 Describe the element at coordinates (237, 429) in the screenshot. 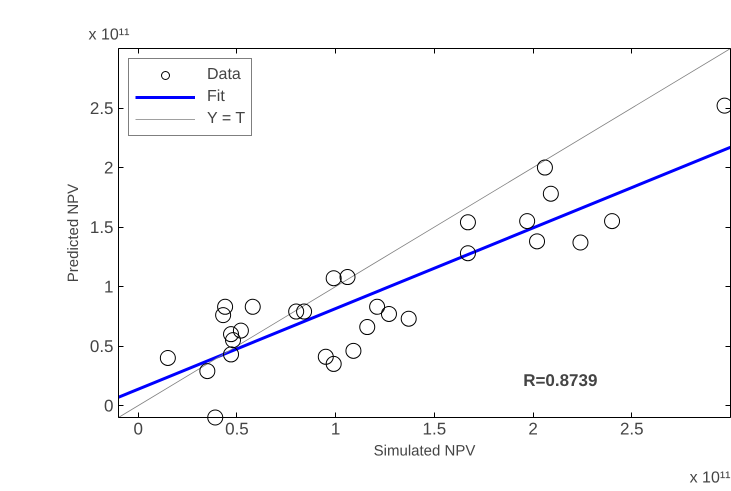

I see `x-tick-label: 0.5` at that location.